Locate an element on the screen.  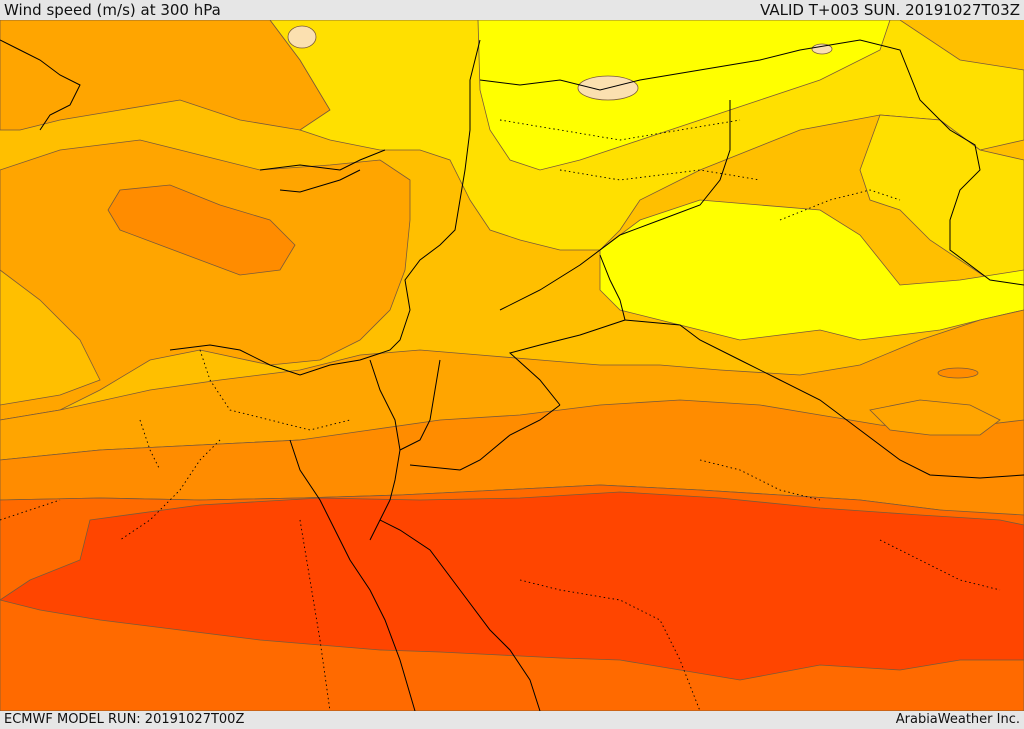
model-run: ECMWF MODEL RUN: 20191027T00Z is located at coordinates (124, 719).